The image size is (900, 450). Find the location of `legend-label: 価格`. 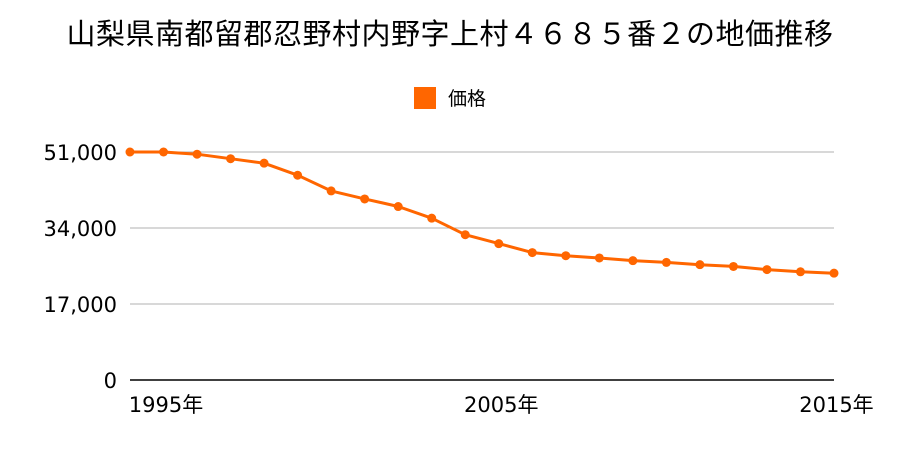

legend-label: 価格 is located at coordinates (466, 99).